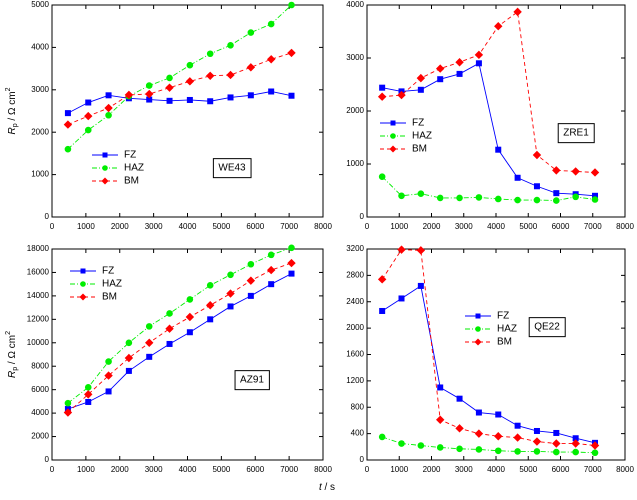  Describe the element at coordinates (355, 301) in the screenshot. I see `y-tick-label: 2400` at that location.